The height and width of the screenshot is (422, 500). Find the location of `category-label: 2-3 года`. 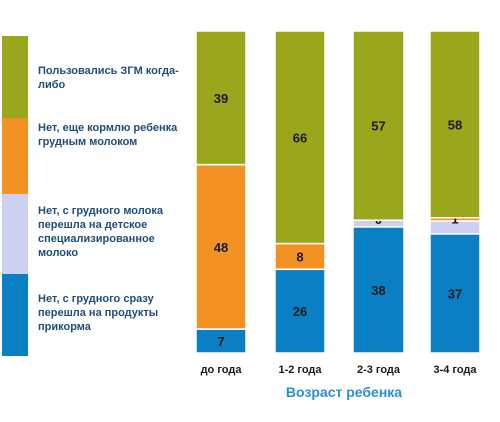

category-label: 2-3 года is located at coordinates (379, 370).